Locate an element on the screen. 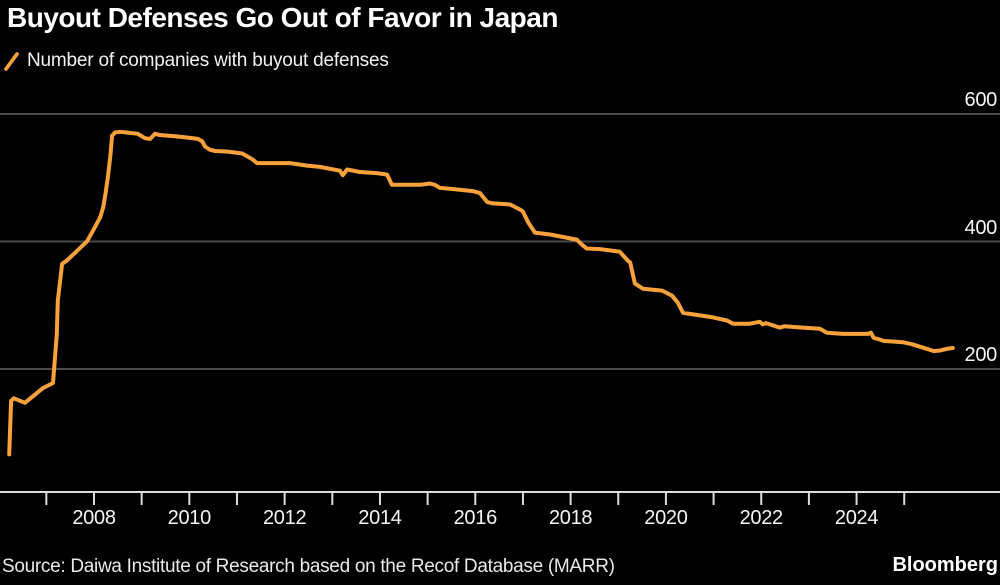 The image size is (1000, 585). x-tick-label: 2010 is located at coordinates (189, 518).